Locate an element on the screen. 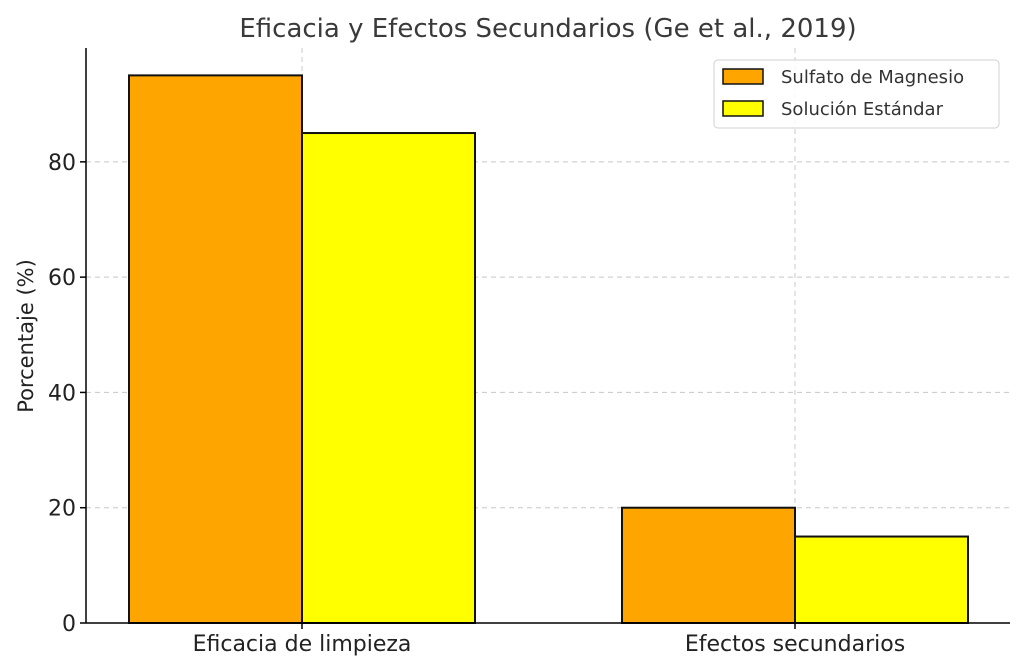 The height and width of the screenshot is (669, 1024). y-ticks: 0 20 40 60 80 is located at coordinates (67, 394).